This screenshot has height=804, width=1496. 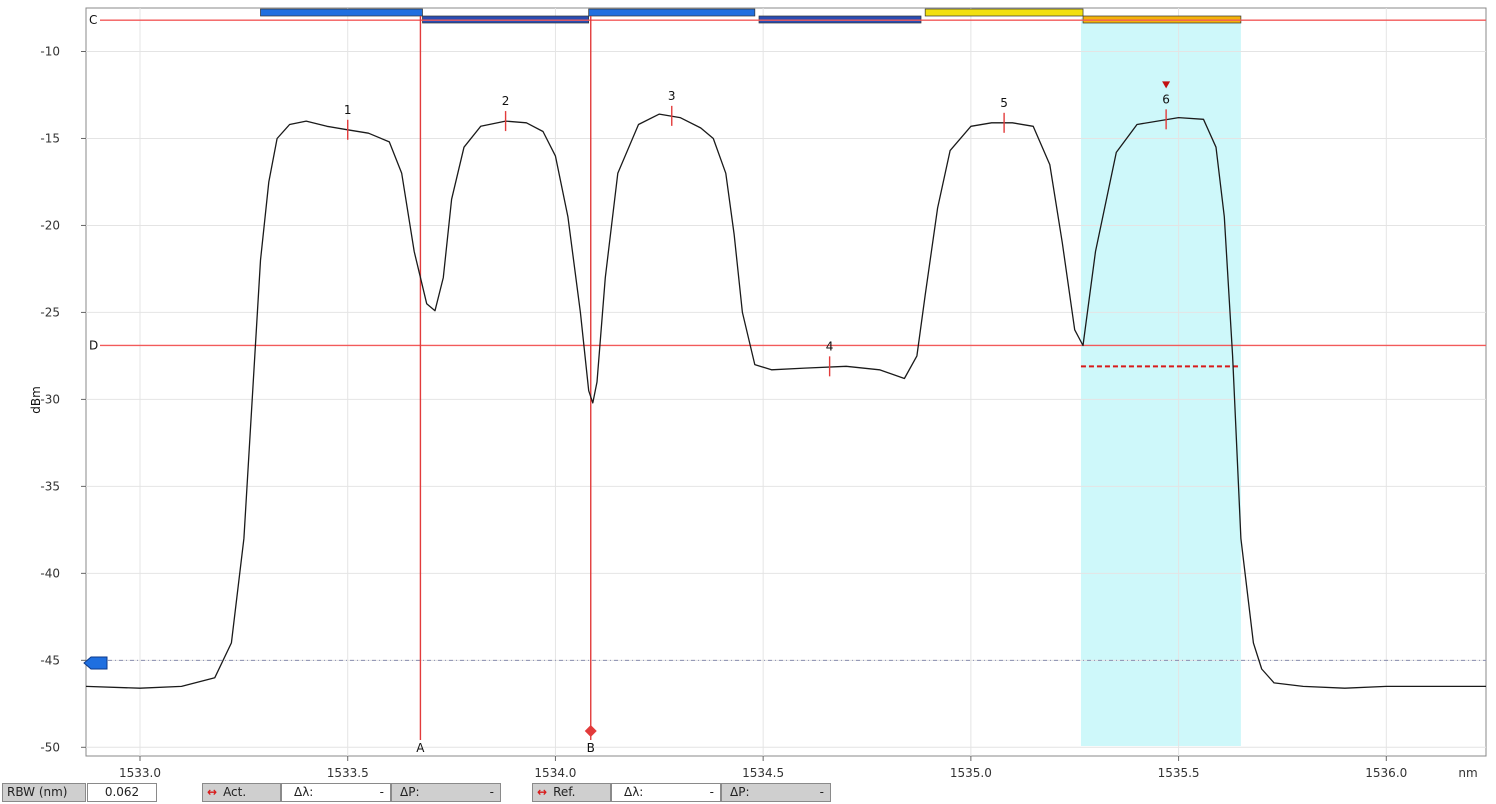 What do you see at coordinates (591, 748) in the screenshot?
I see `marker-label-b: B` at bounding box center [591, 748].